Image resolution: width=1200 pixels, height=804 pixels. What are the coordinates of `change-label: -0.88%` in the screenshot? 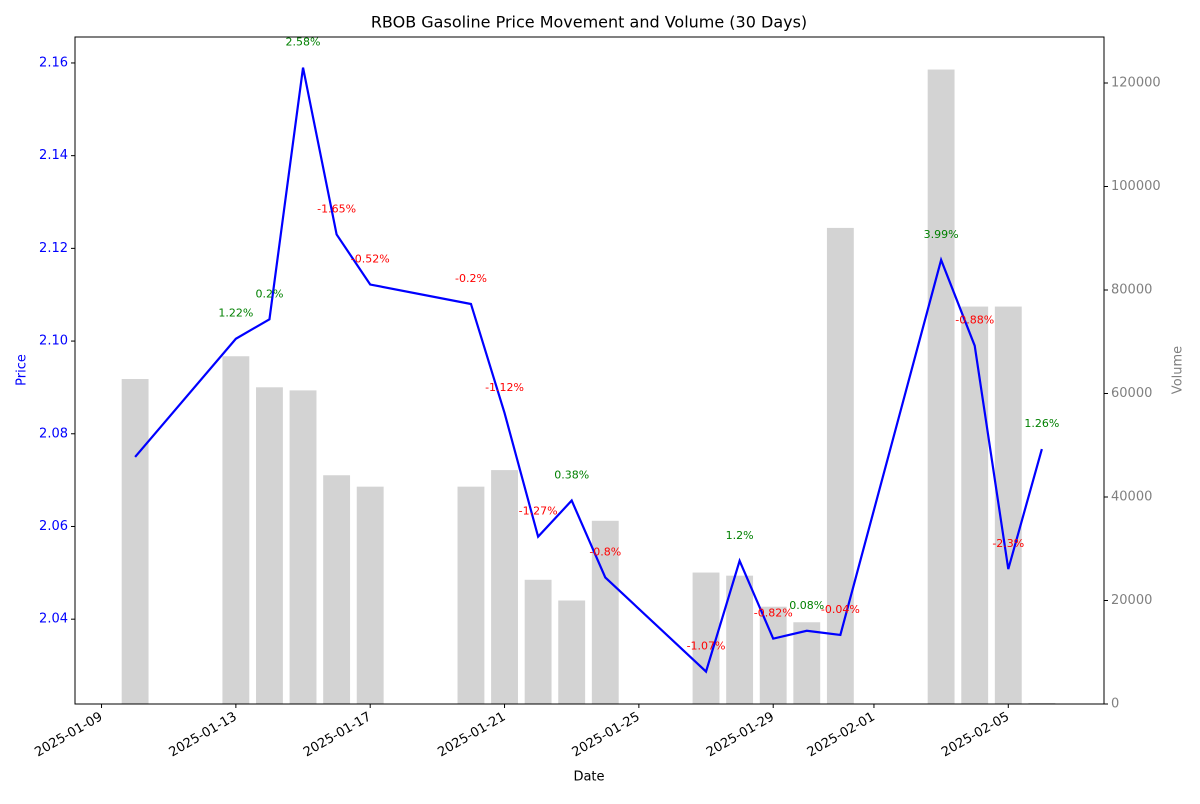 It's located at (974, 320).